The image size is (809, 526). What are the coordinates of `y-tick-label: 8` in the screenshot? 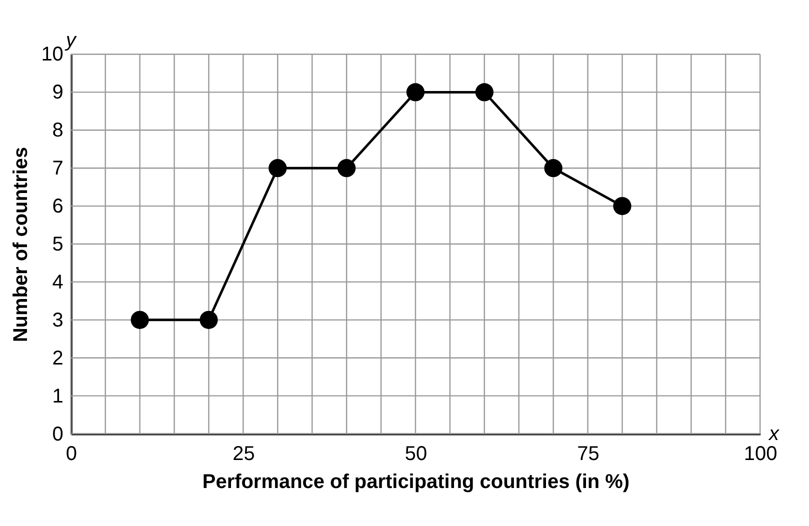 It's located at (58, 131).